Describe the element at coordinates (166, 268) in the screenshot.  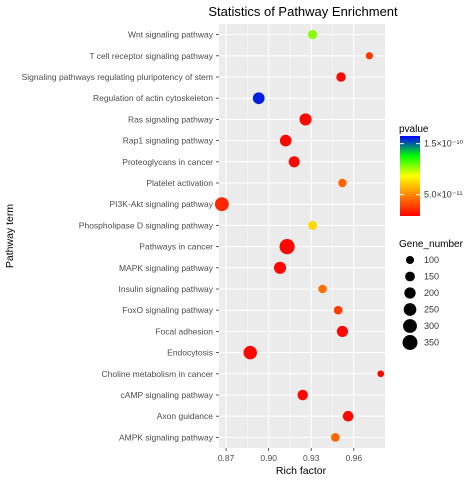
I see `y-tick-label: MAPK signaling pathway` at that location.